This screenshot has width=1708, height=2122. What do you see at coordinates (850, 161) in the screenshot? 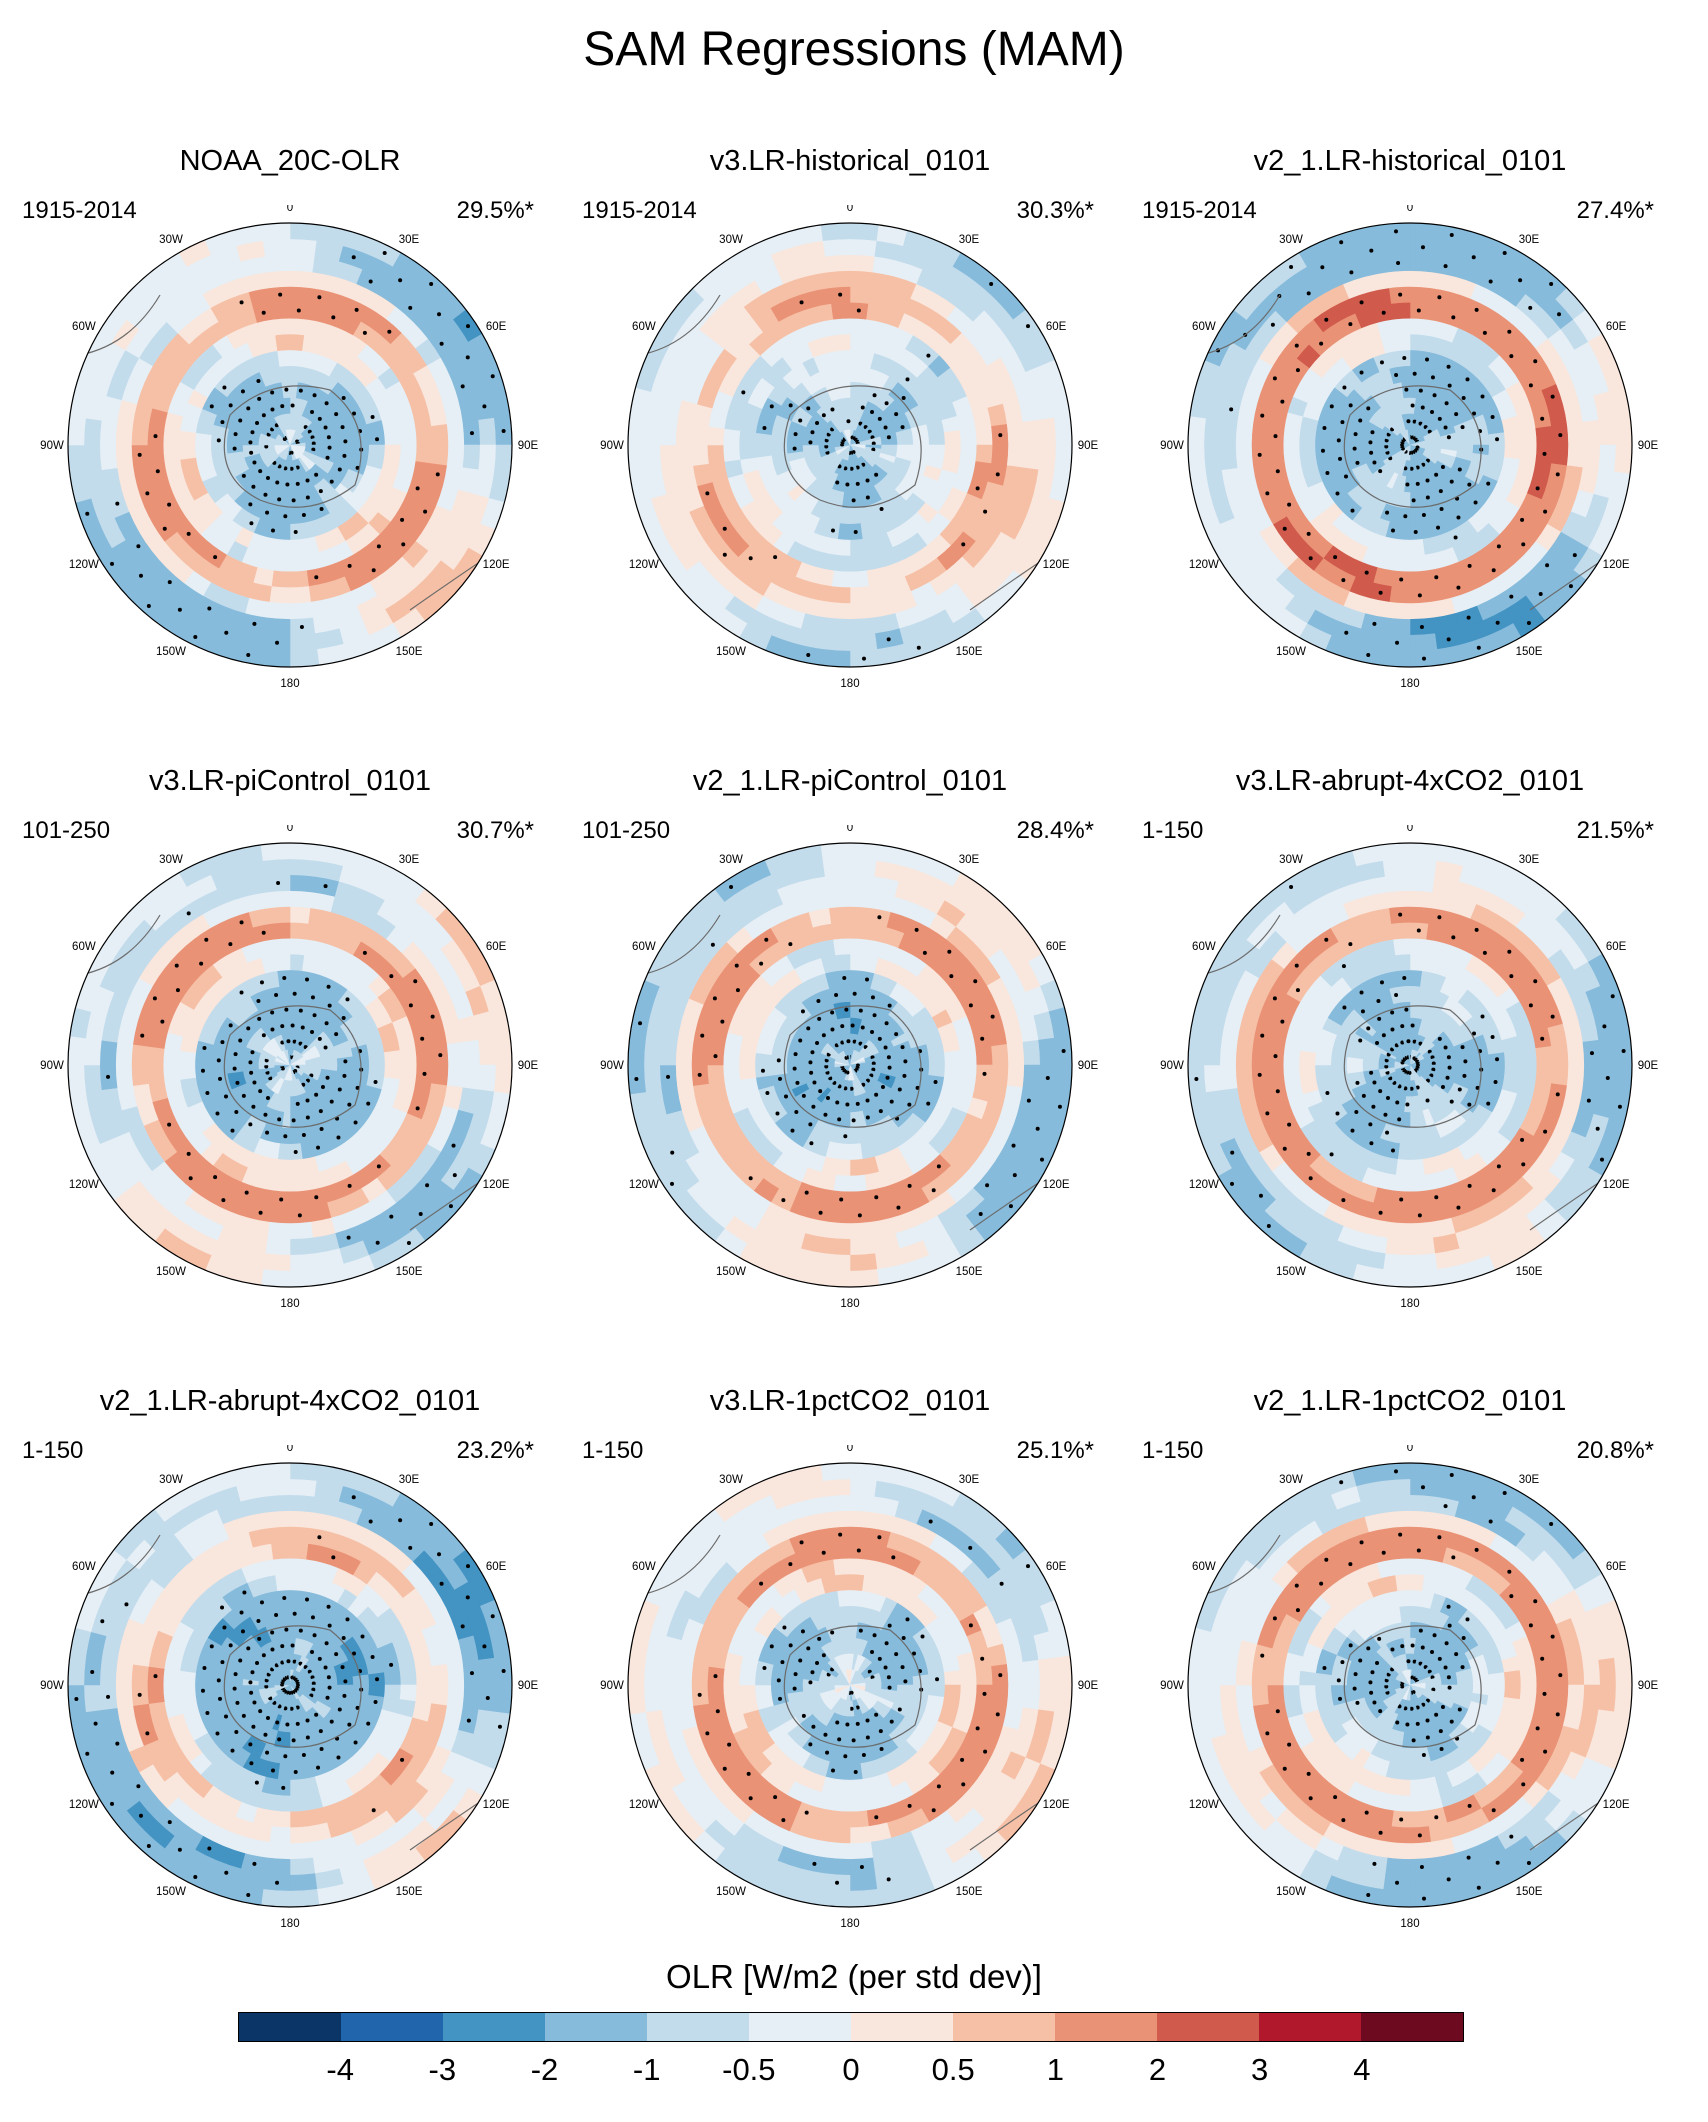
I see `panel-title: v3.LR-historical_0101` at bounding box center [850, 161].